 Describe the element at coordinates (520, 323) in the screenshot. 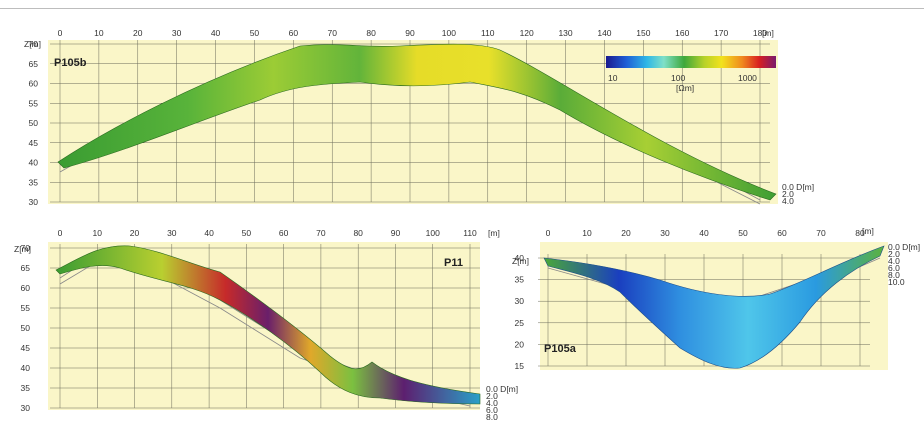

I see `y-tick-label: 25` at that location.